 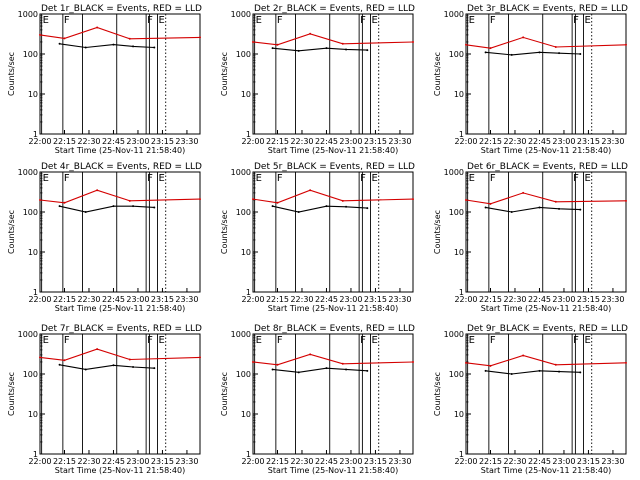 I want to click on panel-title: Det 3r_BLACK = Events, RED = LLD, so click(x=547, y=9).